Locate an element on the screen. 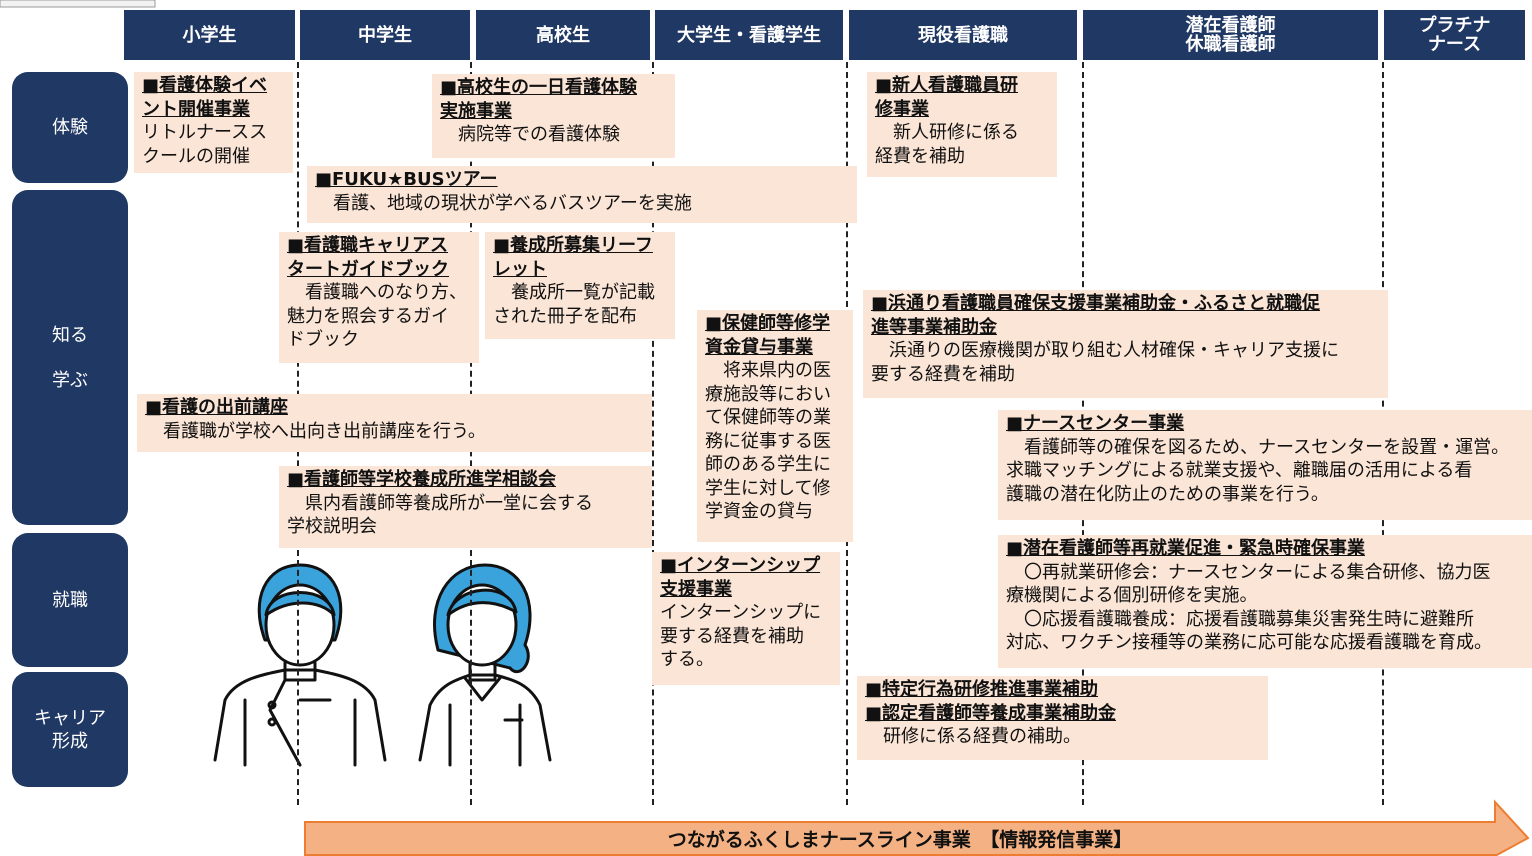  box-body: 務に従事する医 is located at coordinates (768, 441).